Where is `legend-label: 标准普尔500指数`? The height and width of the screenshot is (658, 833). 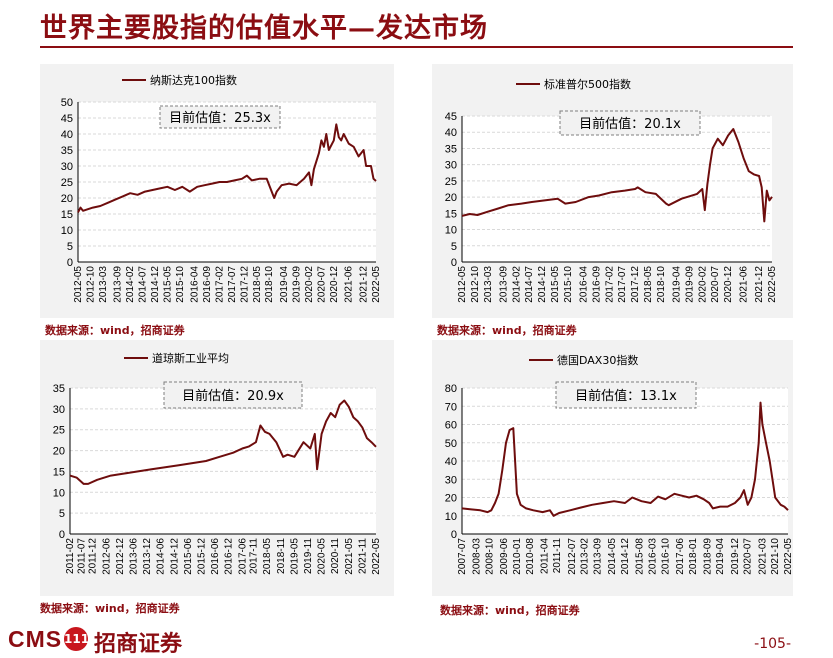
legend-label: 标准普尔500指数 is located at coordinates (587, 84).